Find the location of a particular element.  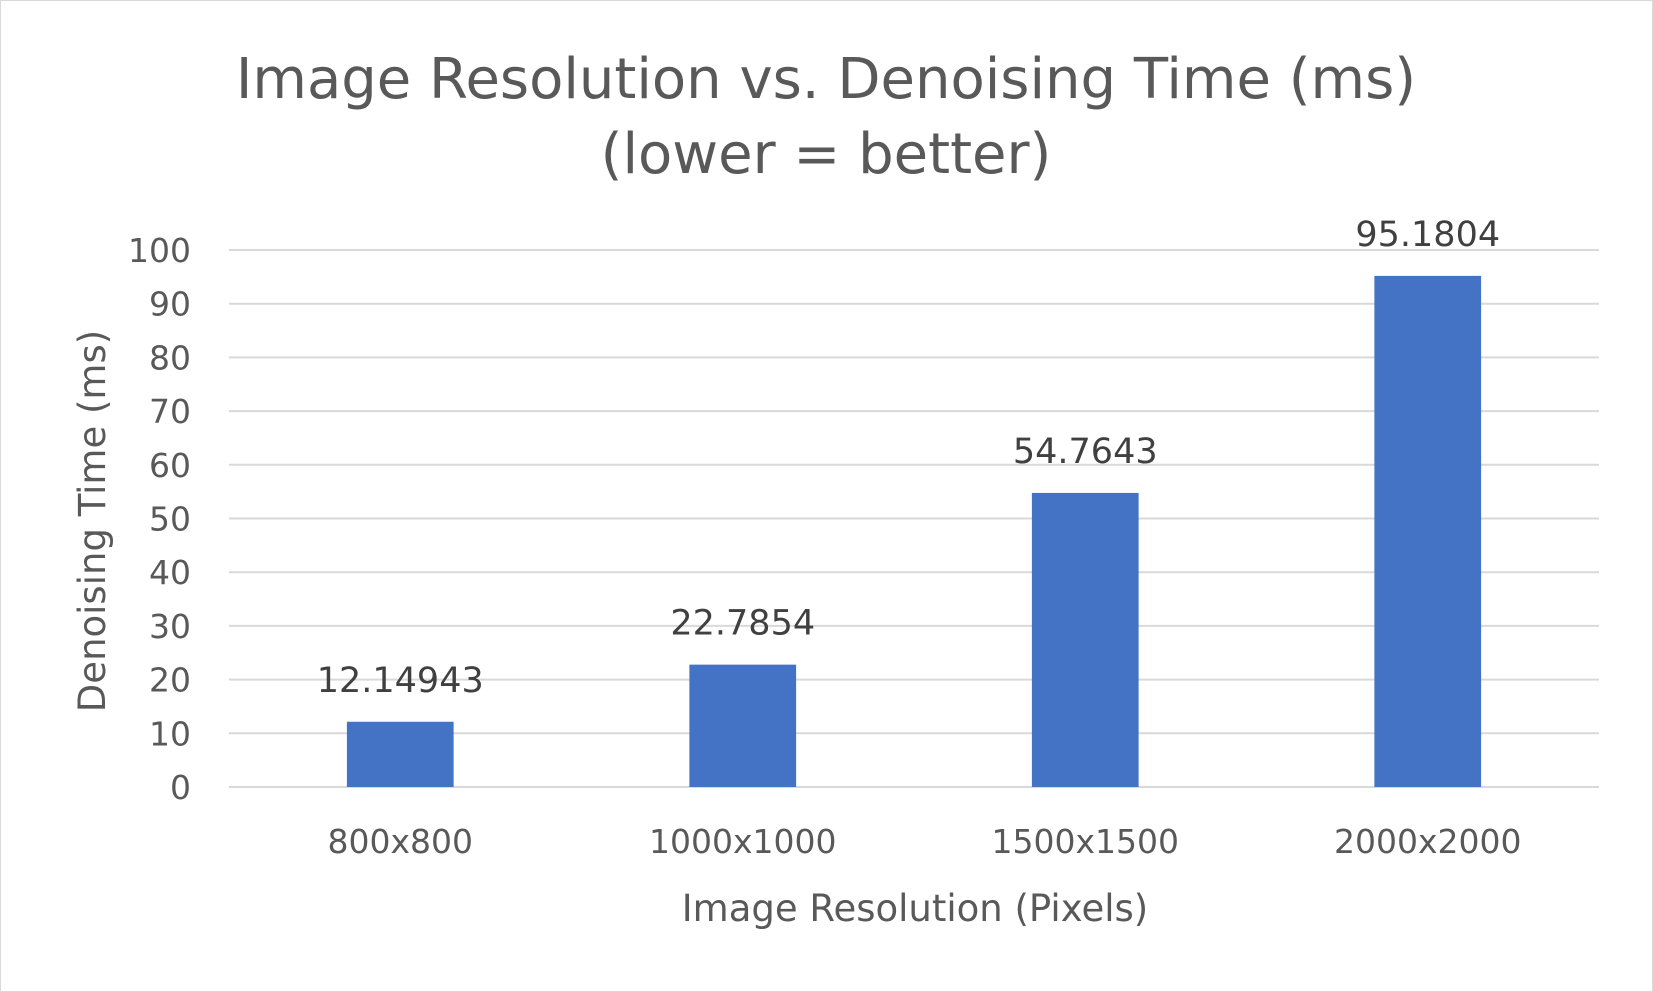

y-tick-label: 10 is located at coordinates (170, 733).